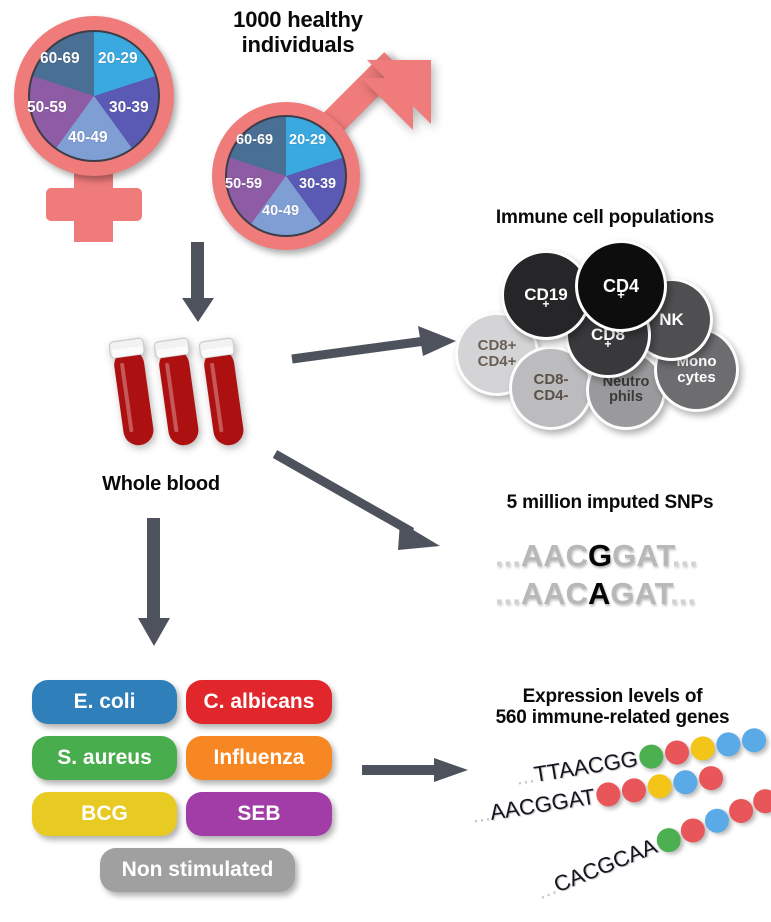 The width and height of the screenshot is (771, 922). What do you see at coordinates (286, 176) in the screenshot?
I see `male-age-pie` at bounding box center [286, 176].